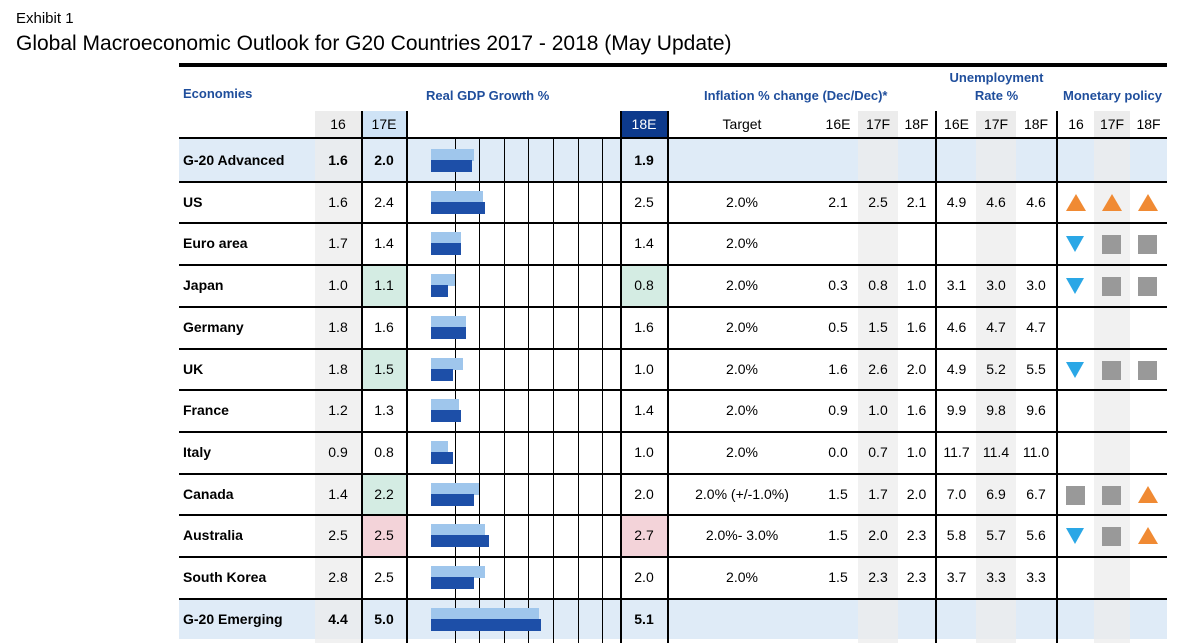 This screenshot has width=1192, height=643. Describe the element at coordinates (338, 124) in the screenshot. I see `subheader-gdp-16: 16` at that location.